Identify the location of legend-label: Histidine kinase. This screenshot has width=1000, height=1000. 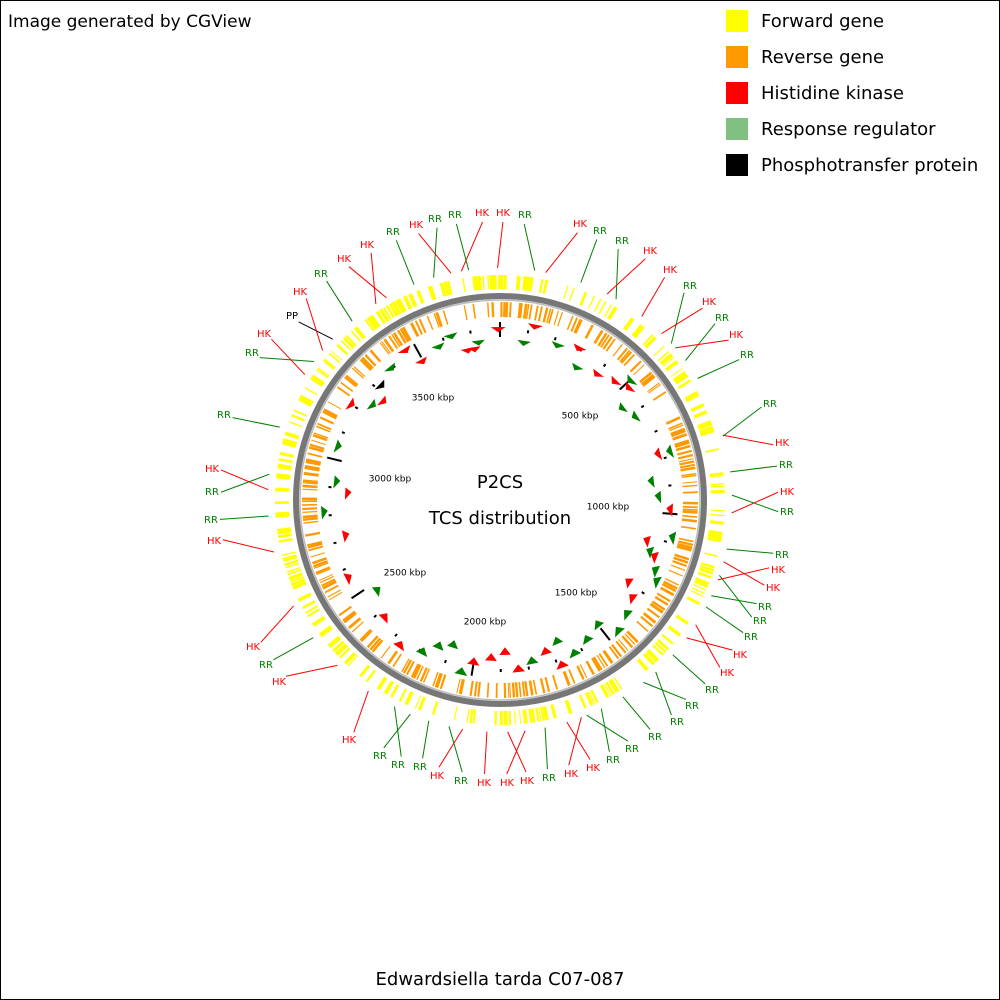
(832, 93).